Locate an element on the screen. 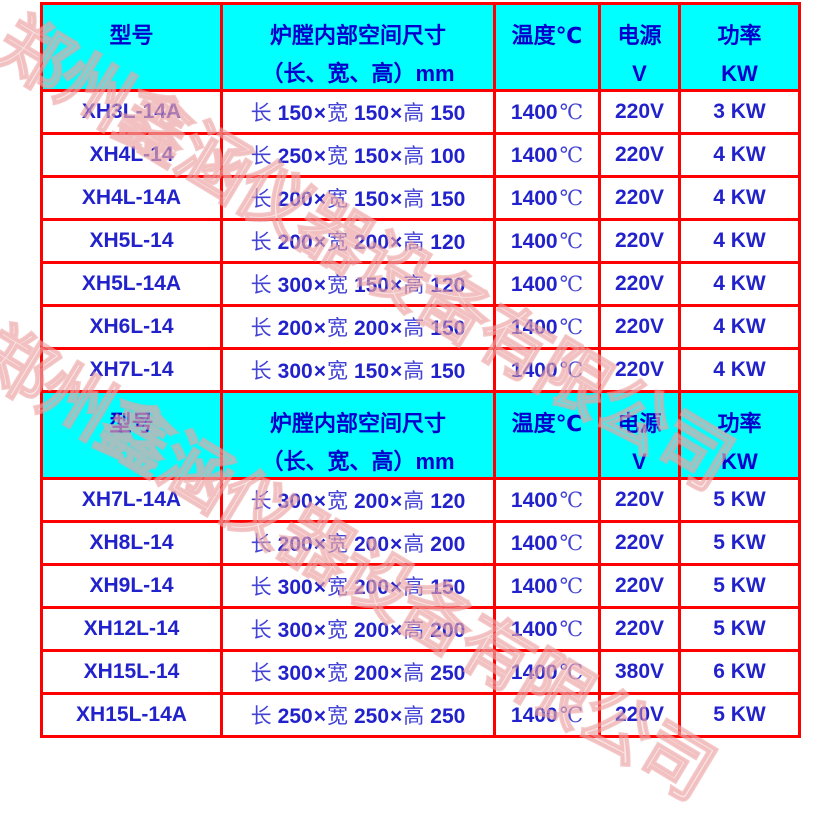 The width and height of the screenshot is (816, 819). spec-row: XH4L-14A 长 200×宽 150×高 150 1400℃ 220V 4 KW is located at coordinates (420, 198).